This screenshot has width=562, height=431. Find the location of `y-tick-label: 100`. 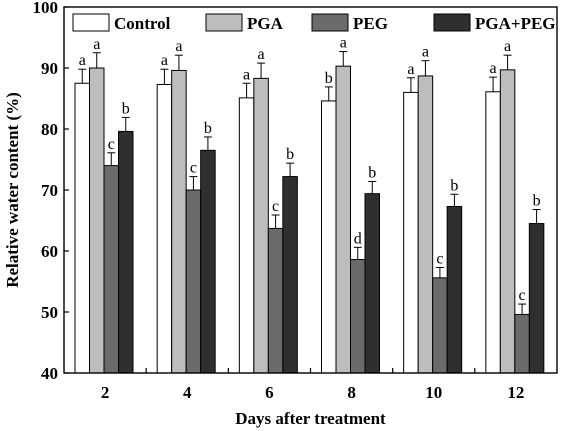

y-tick-label: 100 is located at coordinates (46, 8).